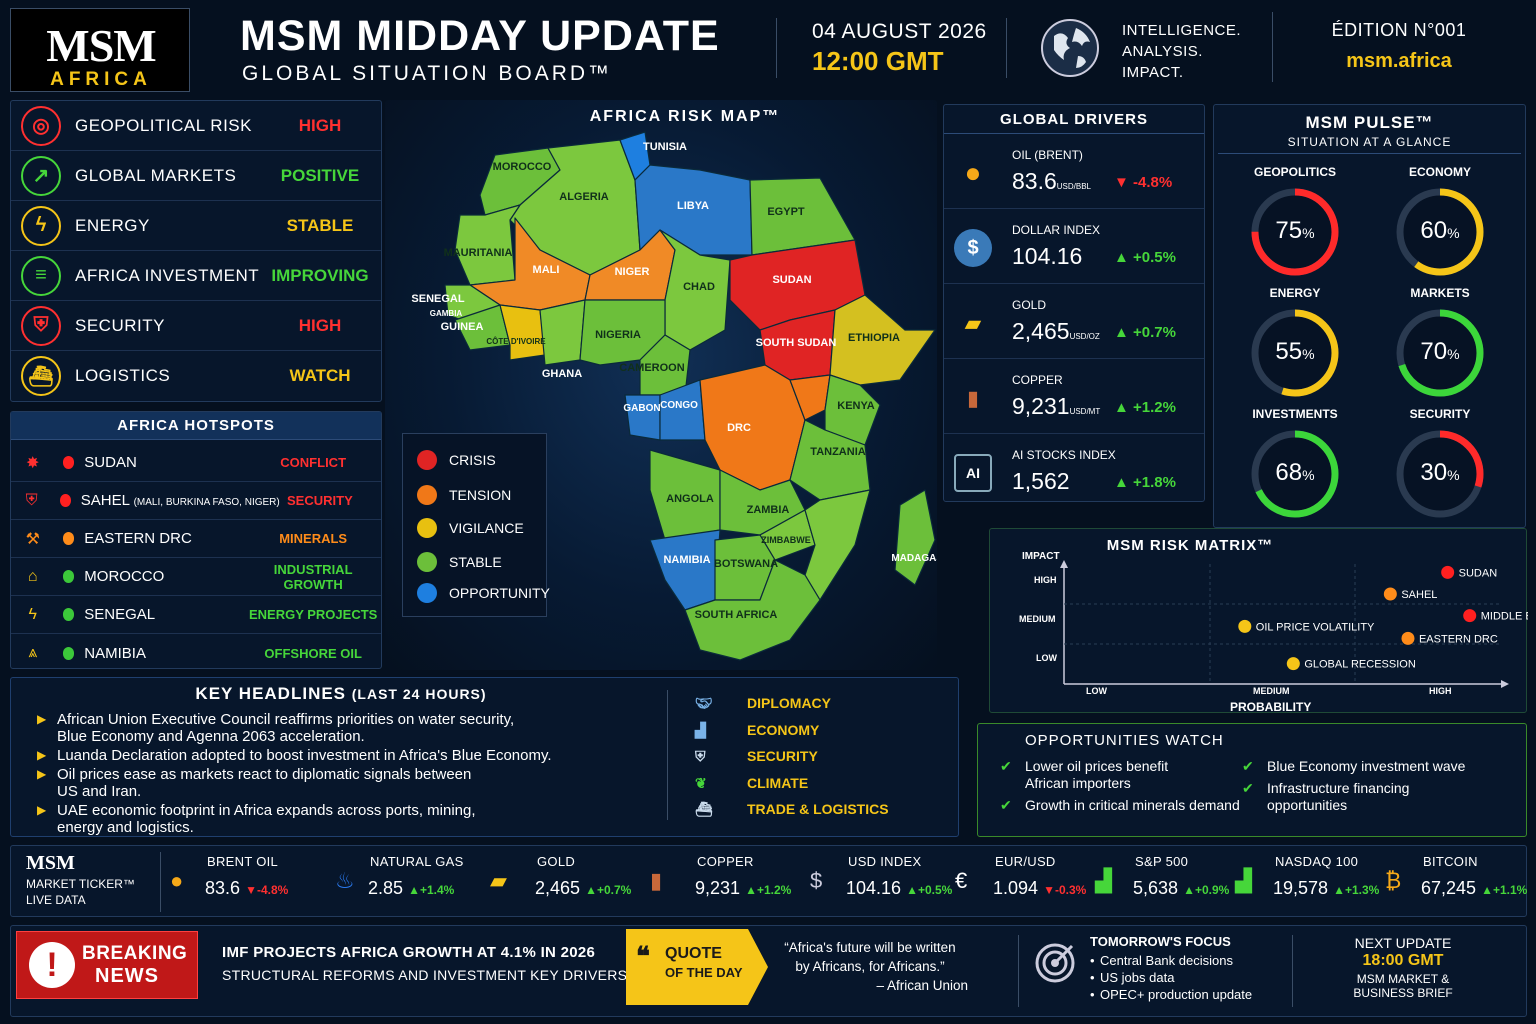 Image resolution: width=1536 pixels, height=1024 pixels. Describe the element at coordinates (341, 693) in the screenshot. I see `headlines-title: KEY HEADLINES (LAST 24 HOURS)` at that location.